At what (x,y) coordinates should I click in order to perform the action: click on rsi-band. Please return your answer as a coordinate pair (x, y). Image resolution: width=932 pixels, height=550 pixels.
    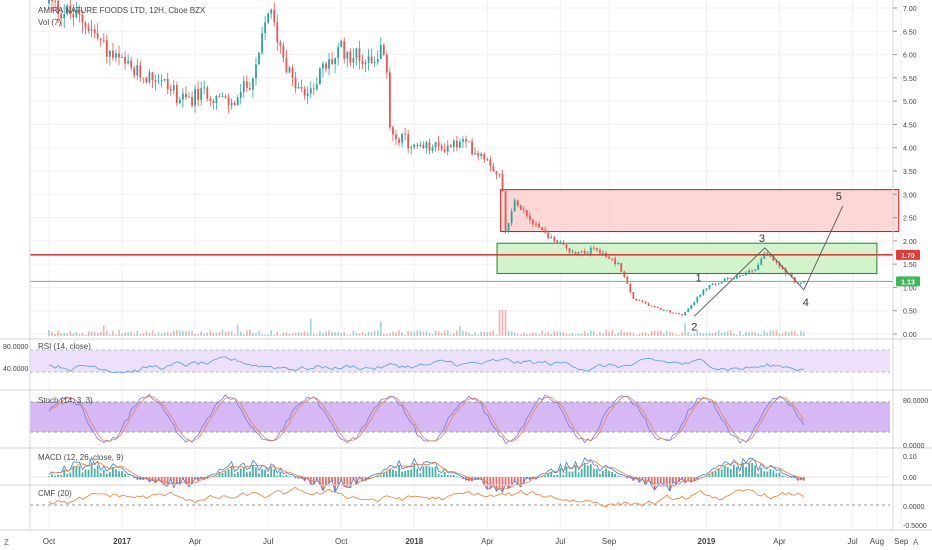
    Looking at the image, I should click on (460, 361).